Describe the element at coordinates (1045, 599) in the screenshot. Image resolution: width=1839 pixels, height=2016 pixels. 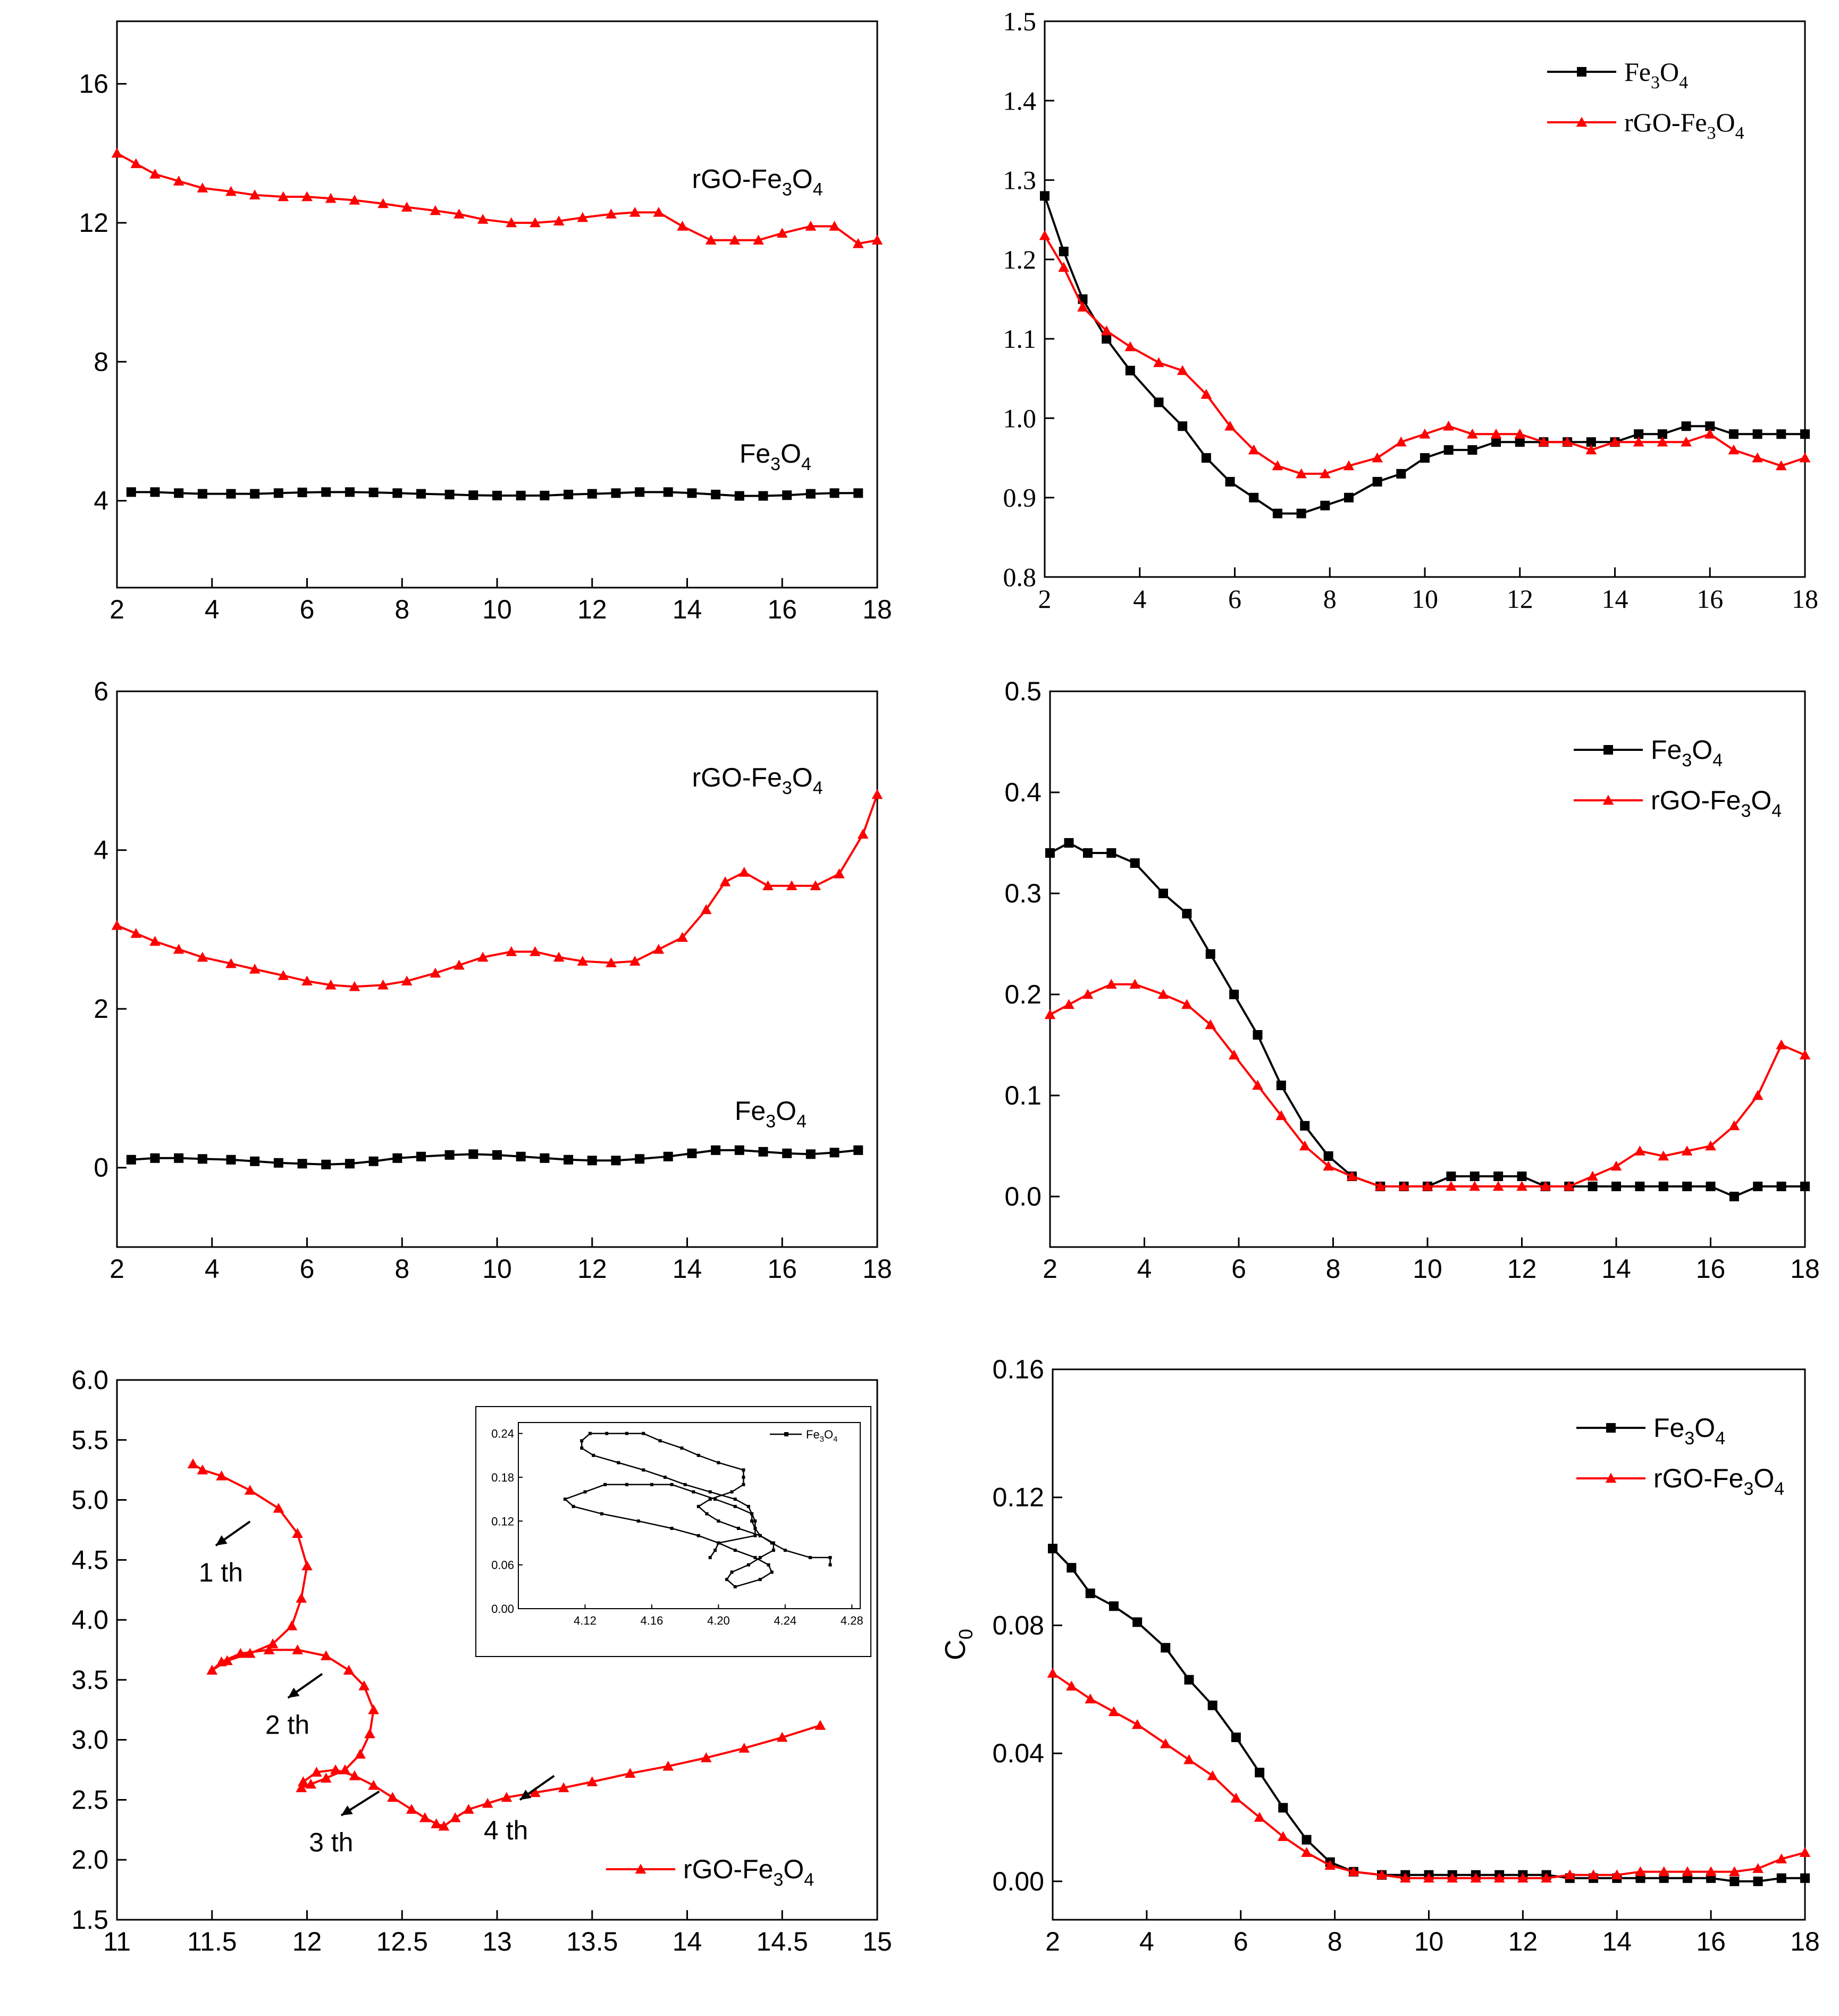
I see `x-tick-label: 2` at that location.